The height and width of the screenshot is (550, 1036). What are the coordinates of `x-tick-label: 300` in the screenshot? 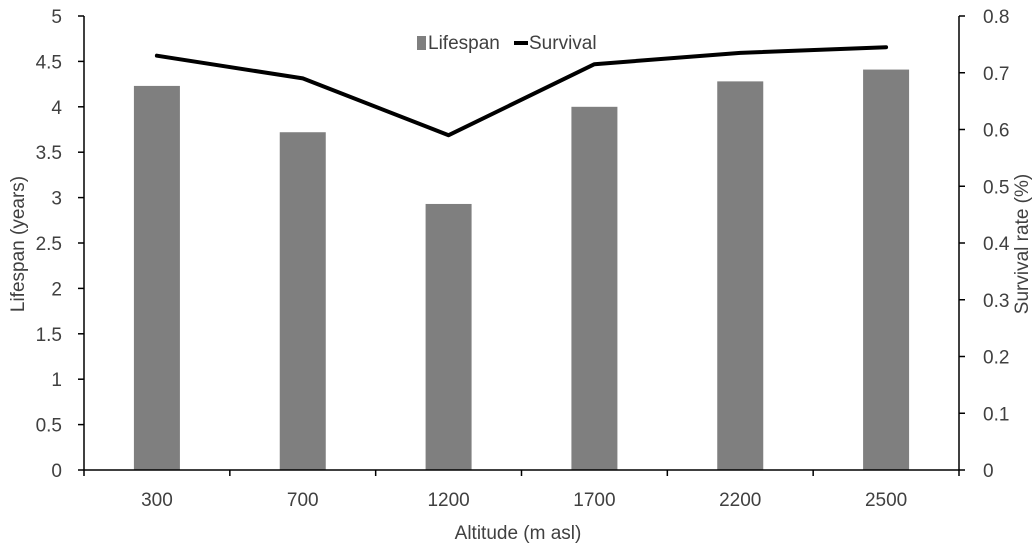 It's located at (157, 500).